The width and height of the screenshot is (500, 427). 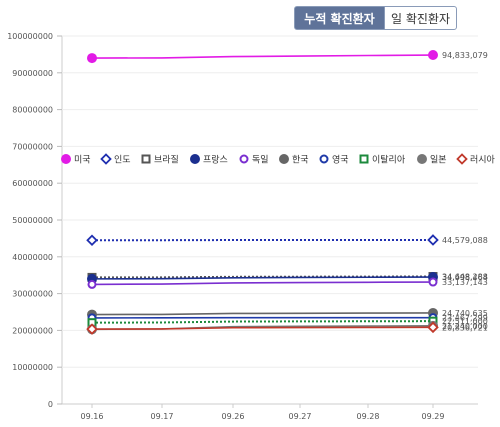 What do you see at coordinates (32, 146) in the screenshot?
I see `y-tick-label: 70000000` at bounding box center [32, 146].